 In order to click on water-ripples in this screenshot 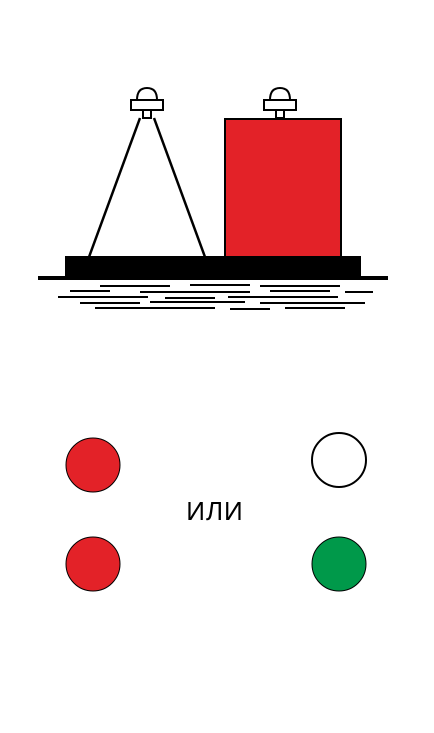, I will do `click(215, 297)`.